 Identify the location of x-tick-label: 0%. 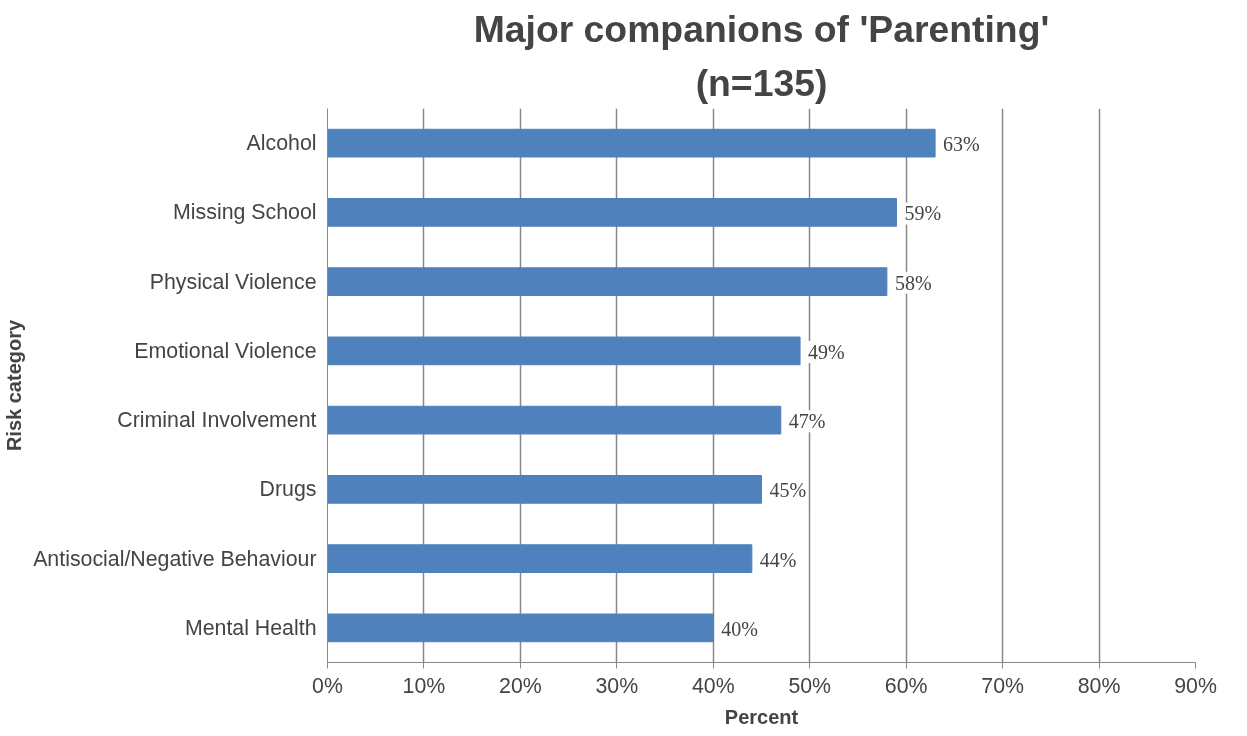
(327, 685).